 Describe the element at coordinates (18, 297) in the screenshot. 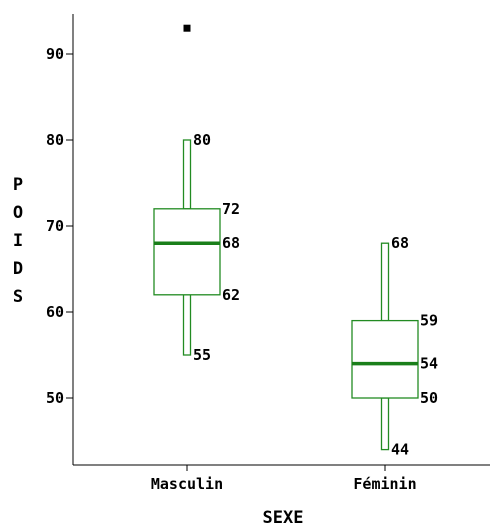

I see `y-axis-title-letter: S` at that location.